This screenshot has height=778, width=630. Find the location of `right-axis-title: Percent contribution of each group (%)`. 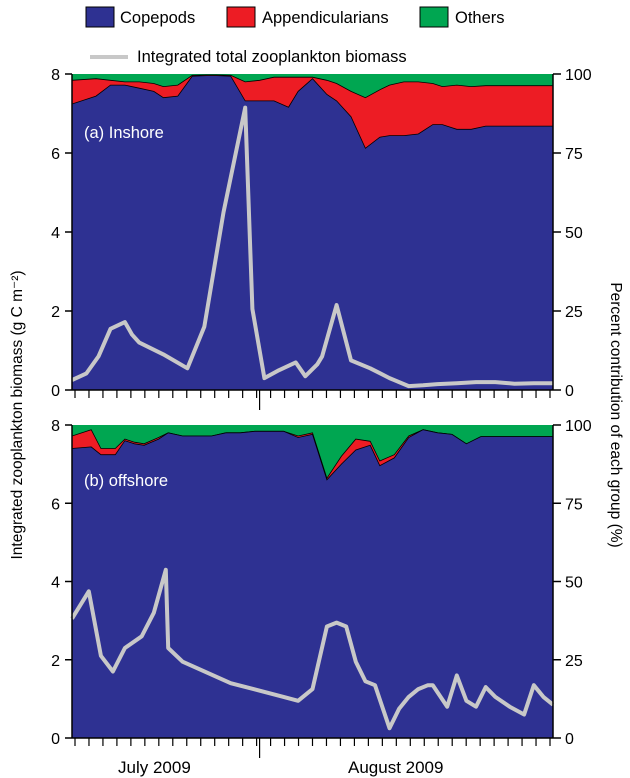

right-axis-title: Percent contribution of each group (%) is located at coordinates (615, 414).